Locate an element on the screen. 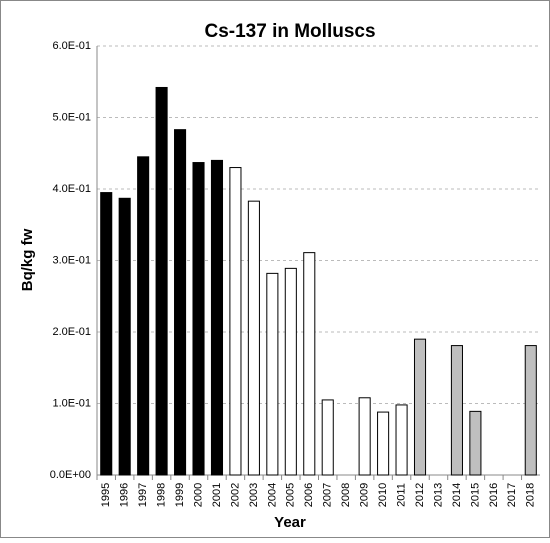 The image size is (550, 543). x-tick-label: 2001 is located at coordinates (217, 495).